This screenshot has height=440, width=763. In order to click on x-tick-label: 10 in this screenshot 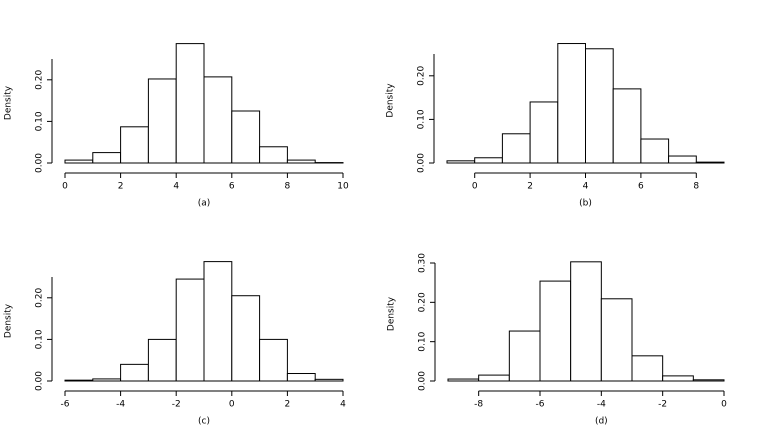, I will do `click(343, 187)`.